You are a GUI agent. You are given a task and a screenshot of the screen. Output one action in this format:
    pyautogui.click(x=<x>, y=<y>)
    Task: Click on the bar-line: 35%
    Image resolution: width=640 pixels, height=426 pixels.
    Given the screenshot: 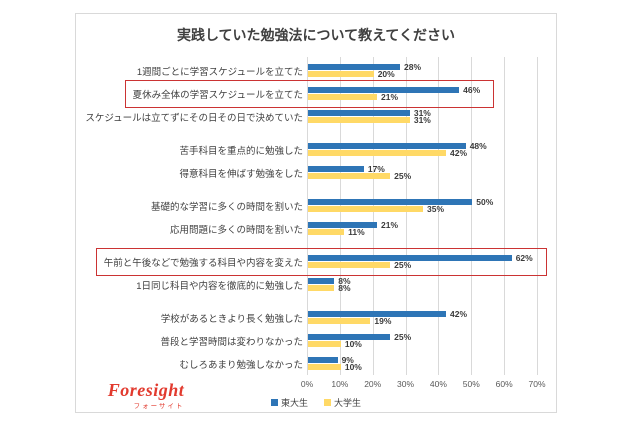 What is the action you would take?
    pyautogui.click(x=400, y=209)
    